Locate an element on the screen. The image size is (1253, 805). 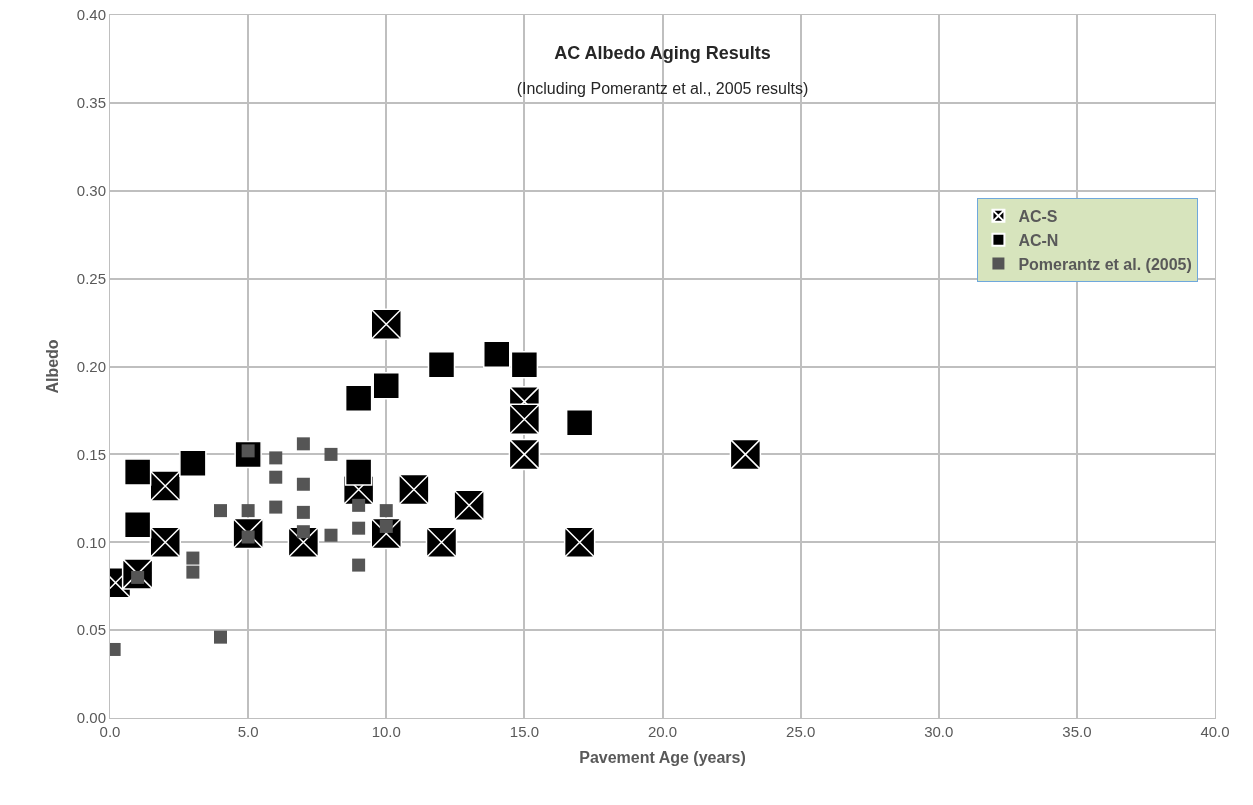
x-tick-label: 5.0 is located at coordinates (248, 731).